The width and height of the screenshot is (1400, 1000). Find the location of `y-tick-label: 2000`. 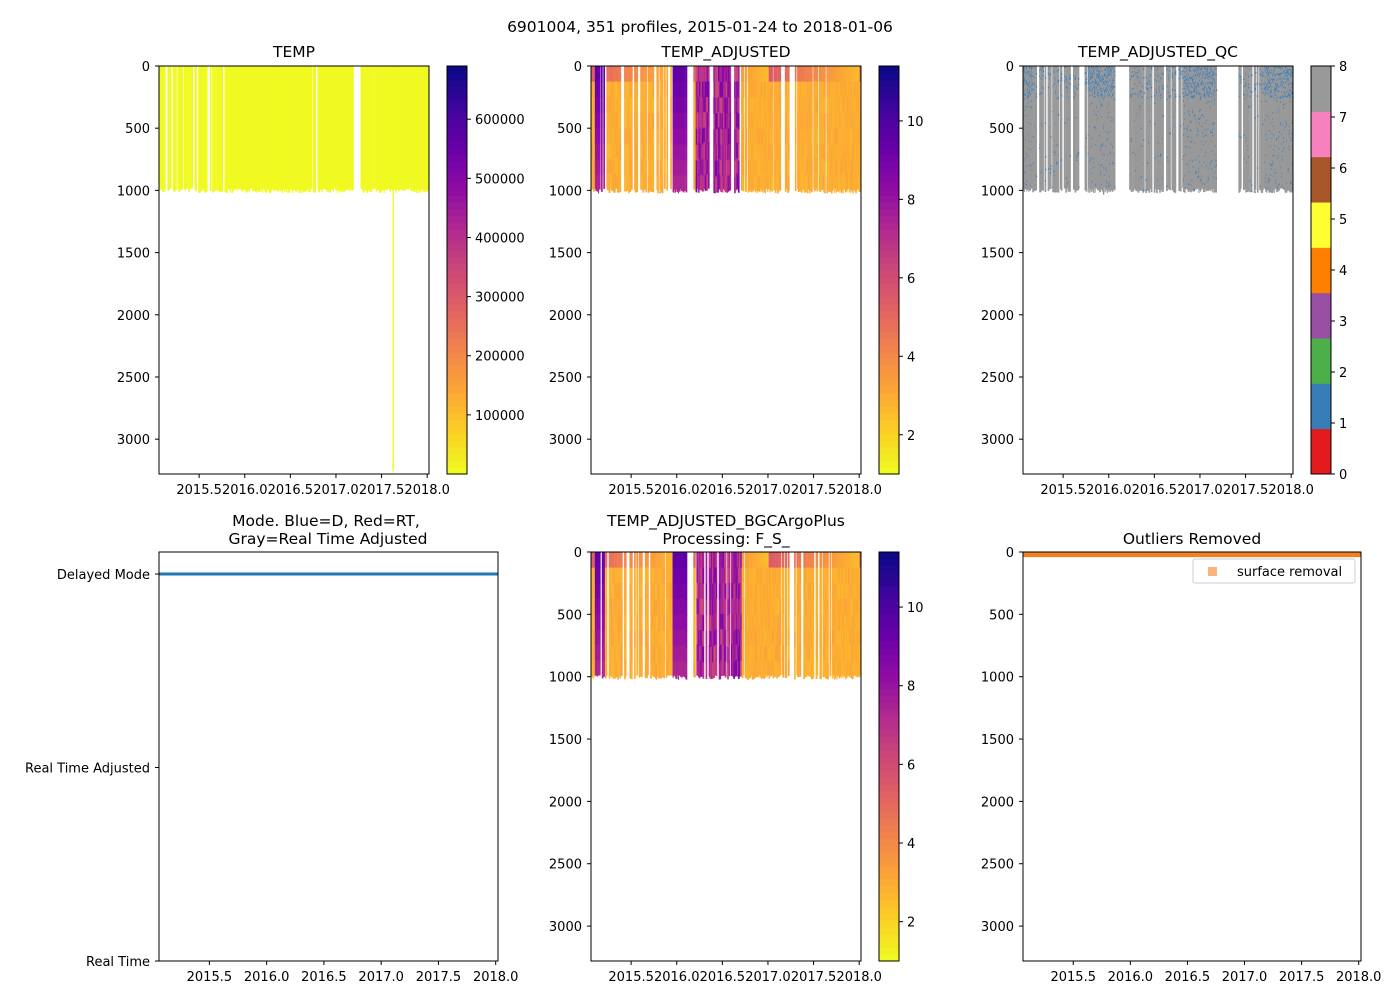

y-tick-label: 2000 is located at coordinates (565, 316).